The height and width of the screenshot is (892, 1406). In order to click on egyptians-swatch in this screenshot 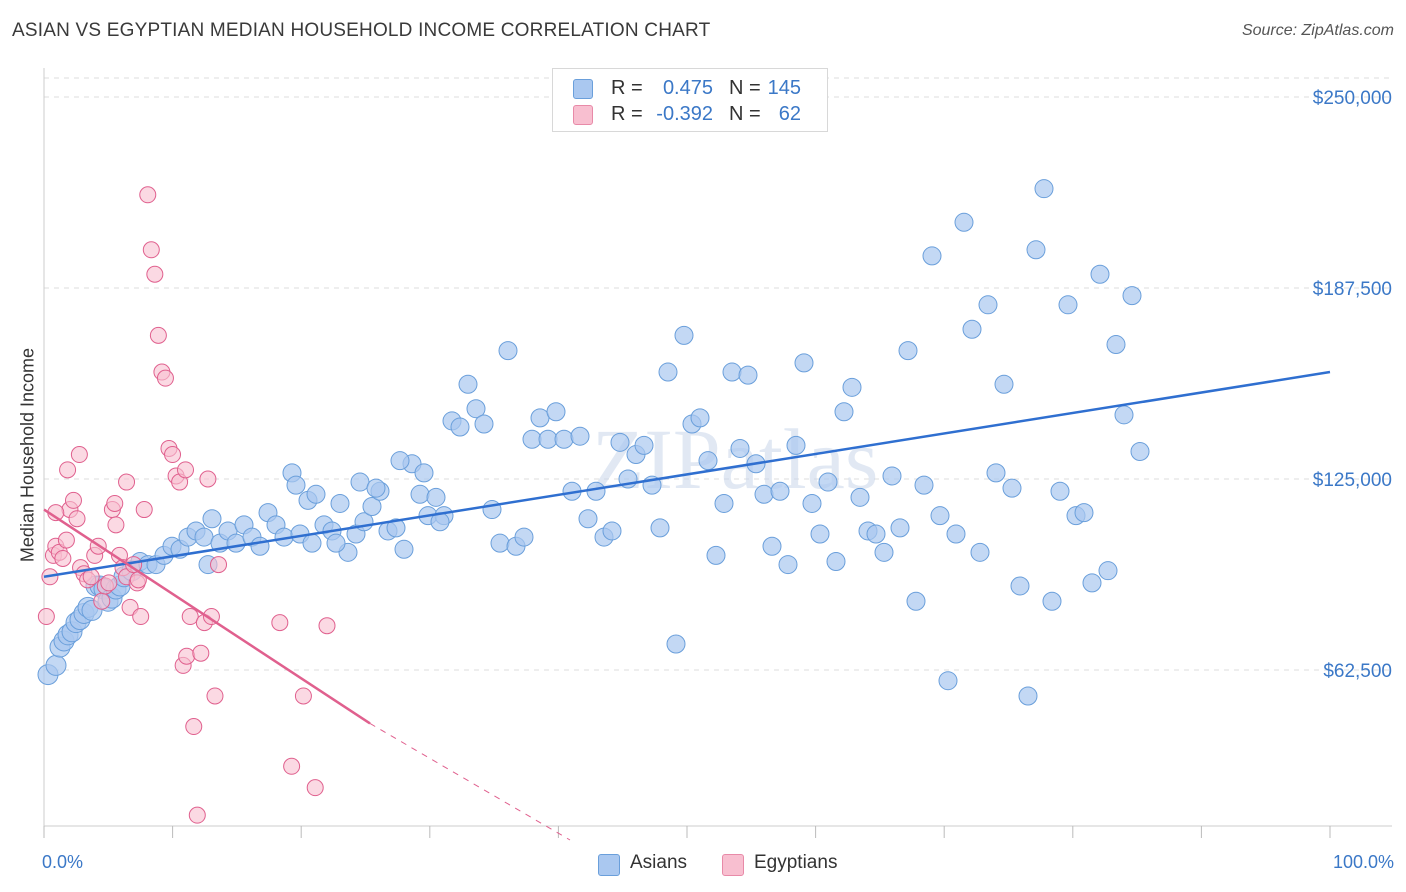, I will do `click(583, 115)`.